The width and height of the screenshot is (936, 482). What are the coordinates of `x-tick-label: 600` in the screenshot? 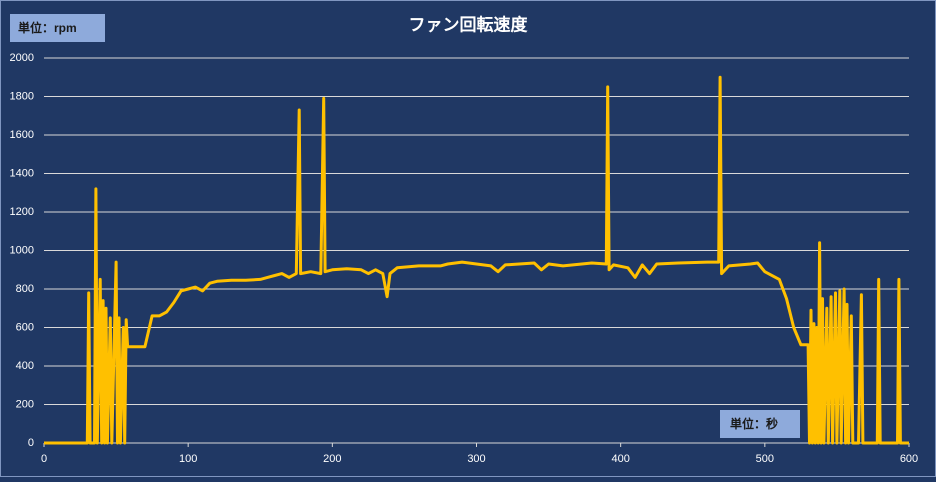 It's located at (909, 459).